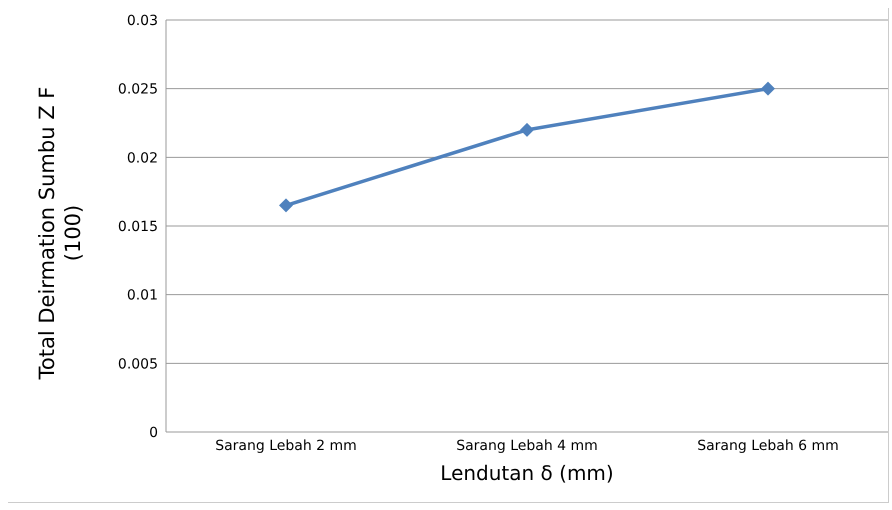  Describe the element at coordinates (142, 20) in the screenshot. I see `y-tick-label: 0.03` at that location.